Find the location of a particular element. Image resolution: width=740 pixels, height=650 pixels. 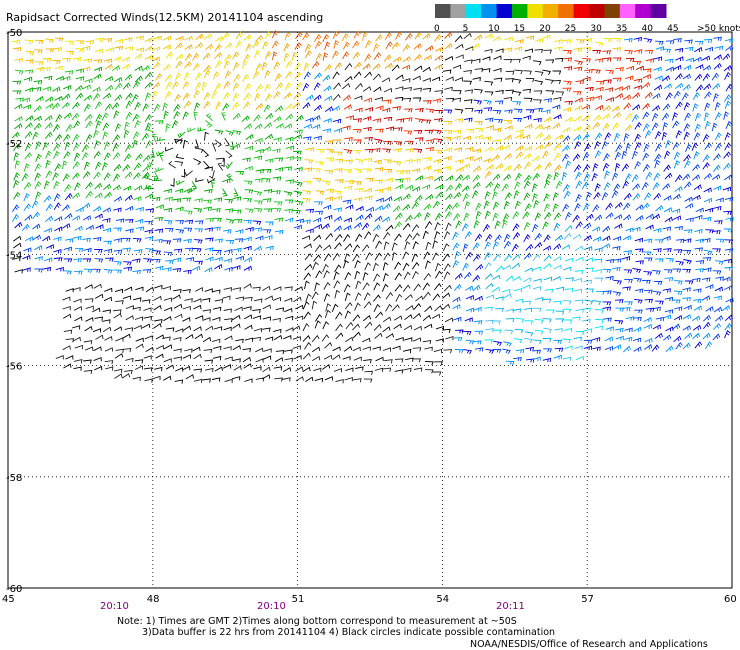

legend-tick: 40 is located at coordinates (648, 29).